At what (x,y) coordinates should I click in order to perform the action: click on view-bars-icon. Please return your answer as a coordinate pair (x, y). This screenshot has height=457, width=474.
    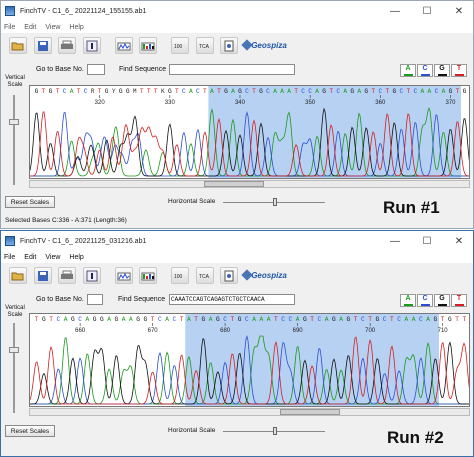
    Looking at the image, I should click on (148, 276).